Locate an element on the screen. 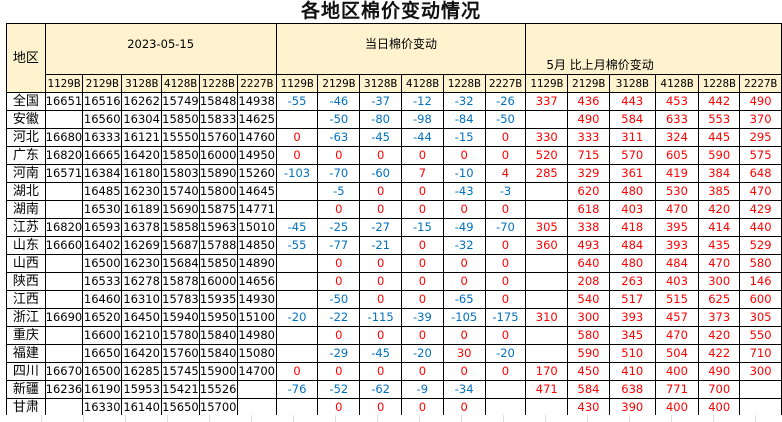  monthly-cell: 550 is located at coordinates (760, 335).